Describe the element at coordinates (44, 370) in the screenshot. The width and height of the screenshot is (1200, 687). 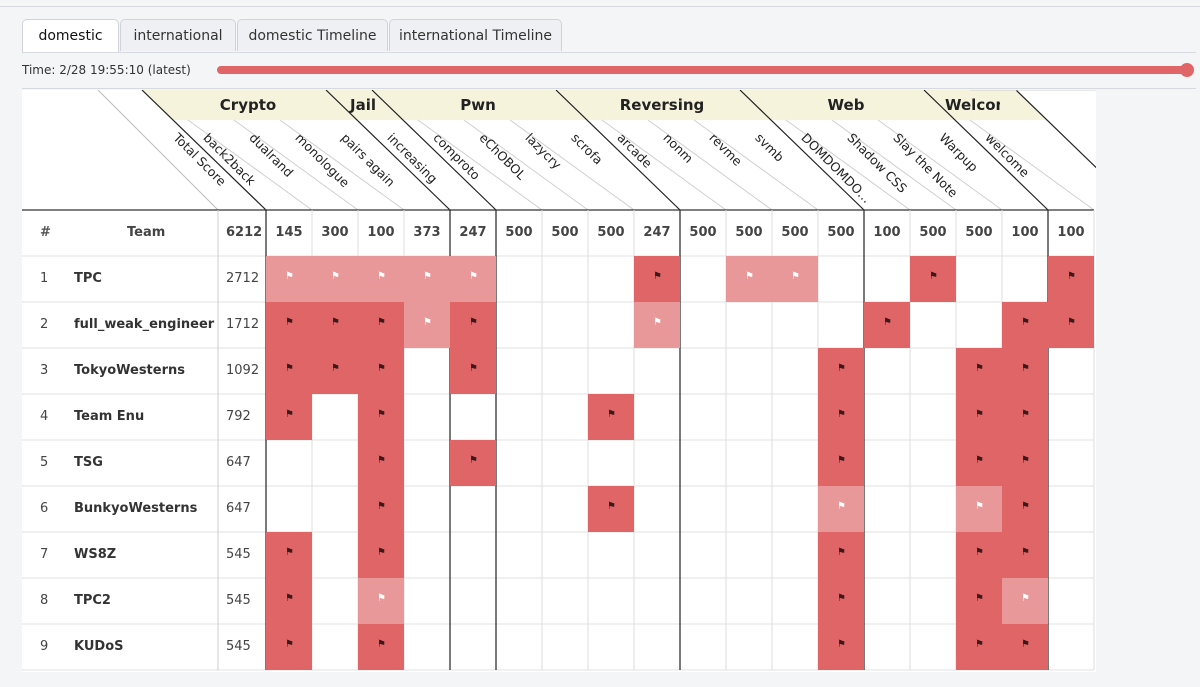
I see `team-rank: 3` at that location.